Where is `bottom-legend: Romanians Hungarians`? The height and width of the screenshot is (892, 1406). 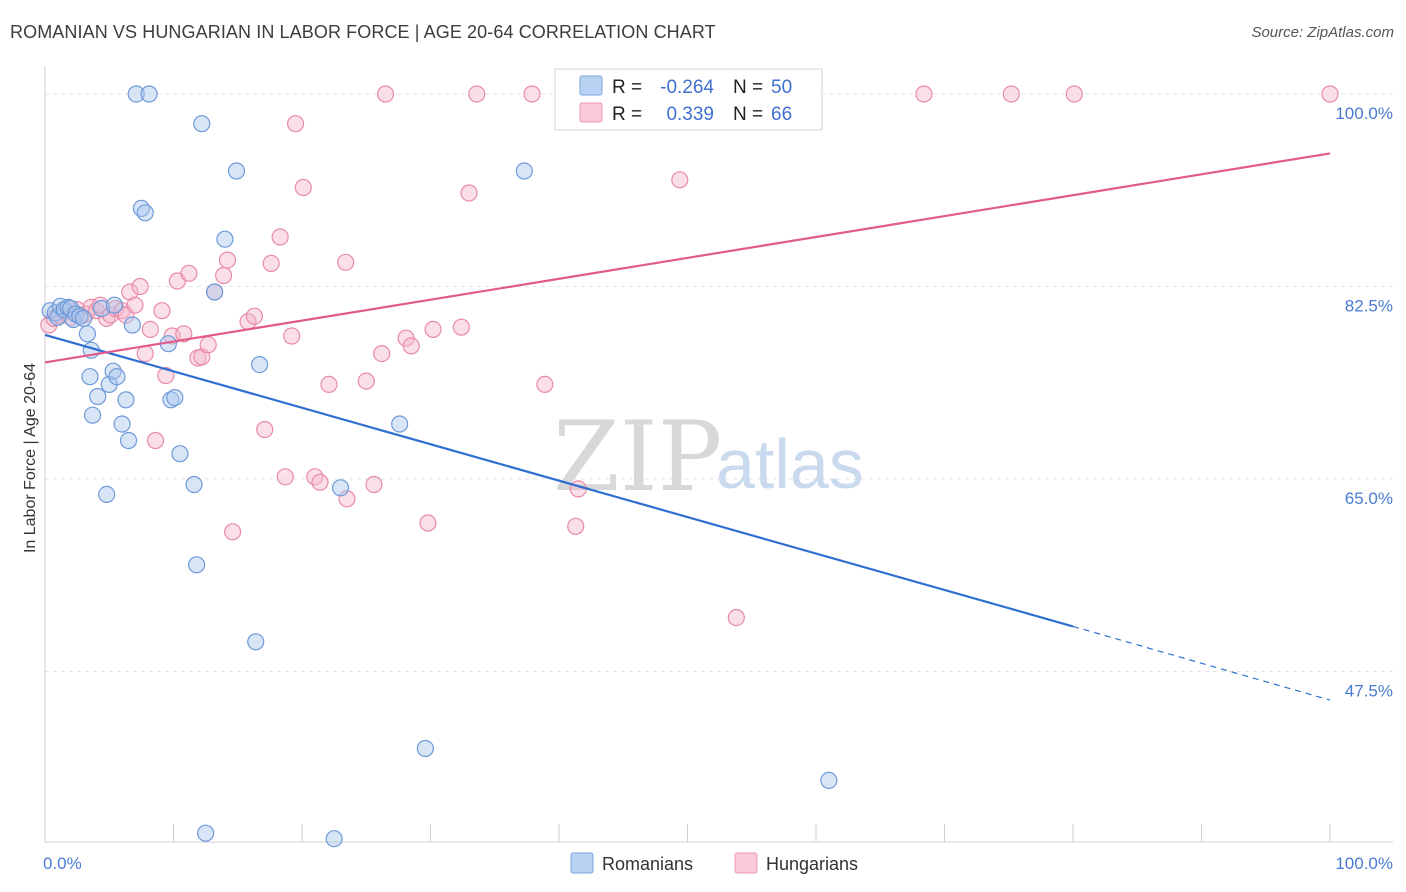 bottom-legend: Romanians Hungarians is located at coordinates (714, 863).